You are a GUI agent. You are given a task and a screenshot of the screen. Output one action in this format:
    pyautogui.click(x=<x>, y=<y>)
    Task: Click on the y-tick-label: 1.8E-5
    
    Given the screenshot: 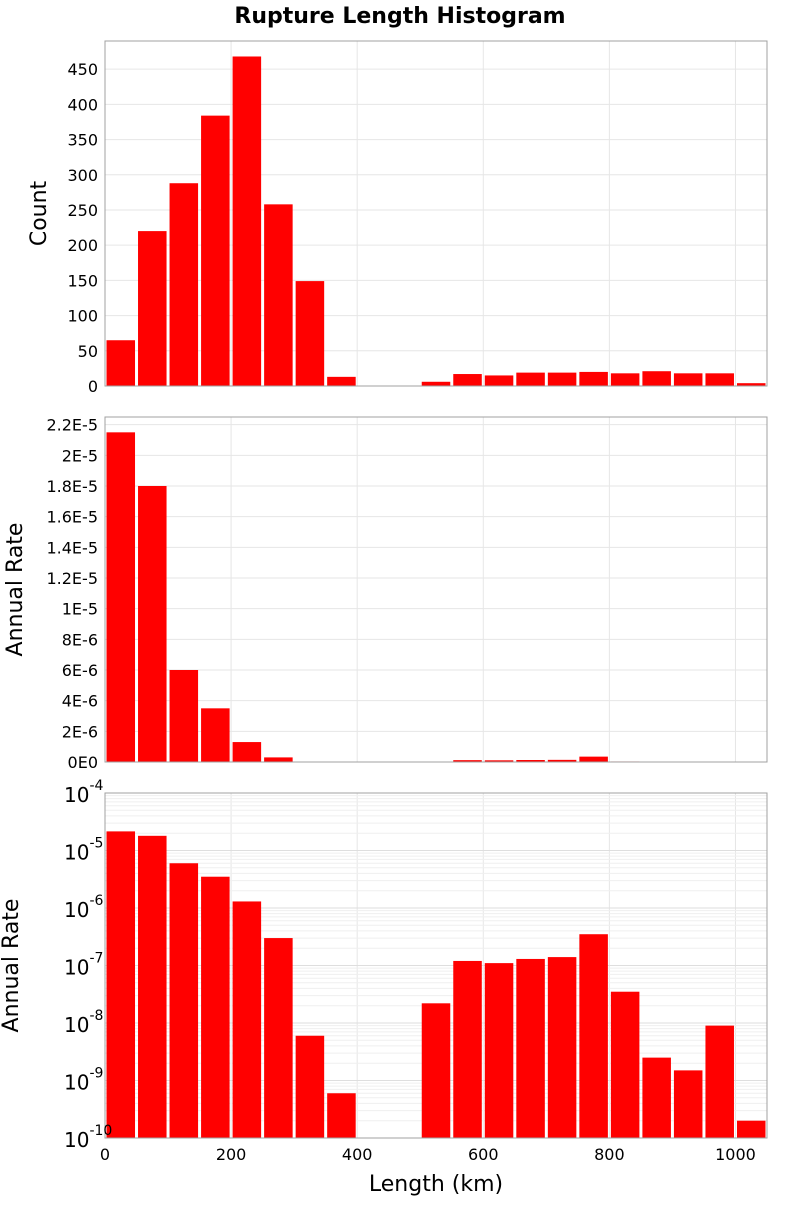 What is the action you would take?
    pyautogui.click(x=72, y=486)
    